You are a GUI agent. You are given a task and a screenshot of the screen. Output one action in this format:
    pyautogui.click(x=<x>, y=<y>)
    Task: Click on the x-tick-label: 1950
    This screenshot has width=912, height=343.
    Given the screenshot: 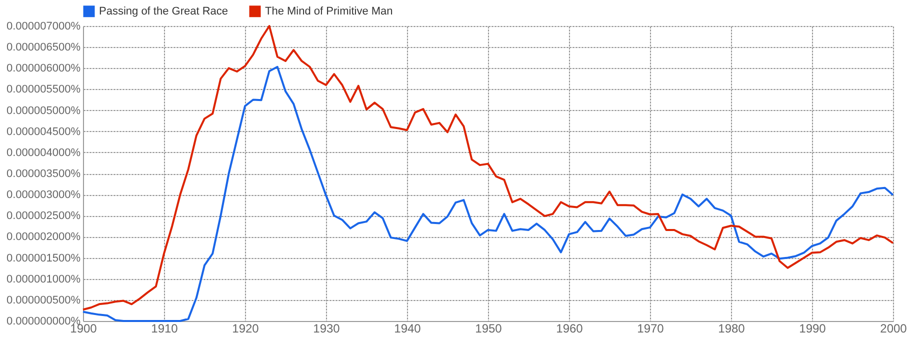 What is the action you would take?
    pyautogui.click(x=488, y=329)
    